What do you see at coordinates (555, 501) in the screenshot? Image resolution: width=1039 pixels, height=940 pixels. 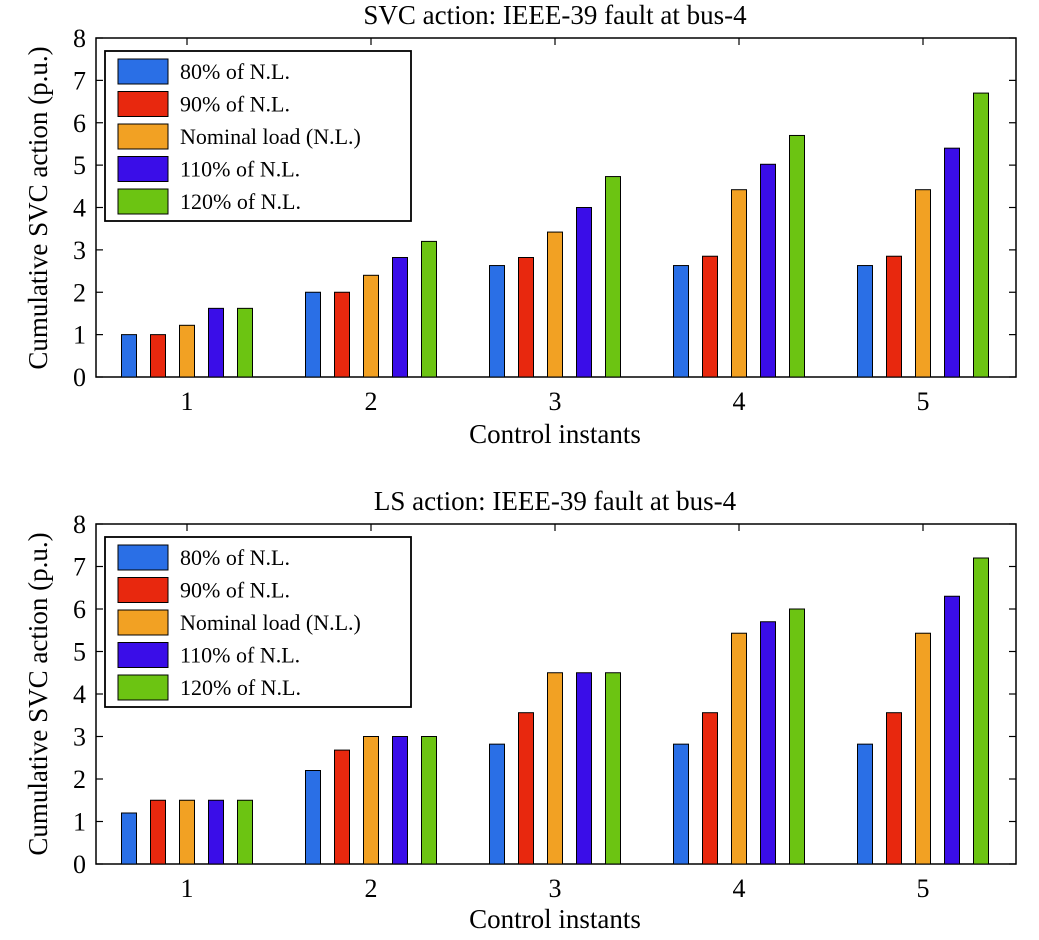 I see `chart-title: LS action: IEEE-39 fault at bus-4` at bounding box center [555, 501].